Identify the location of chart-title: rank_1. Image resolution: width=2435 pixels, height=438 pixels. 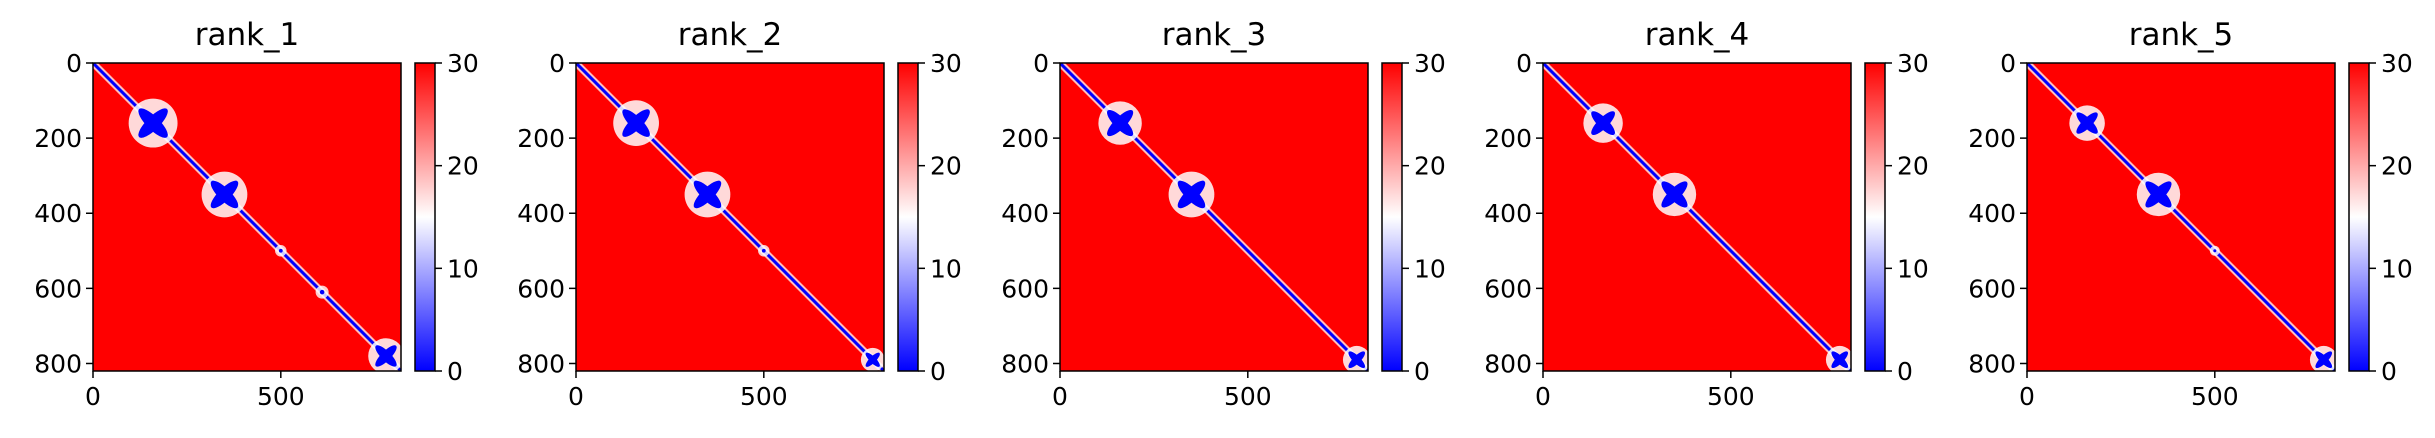
(247, 35).